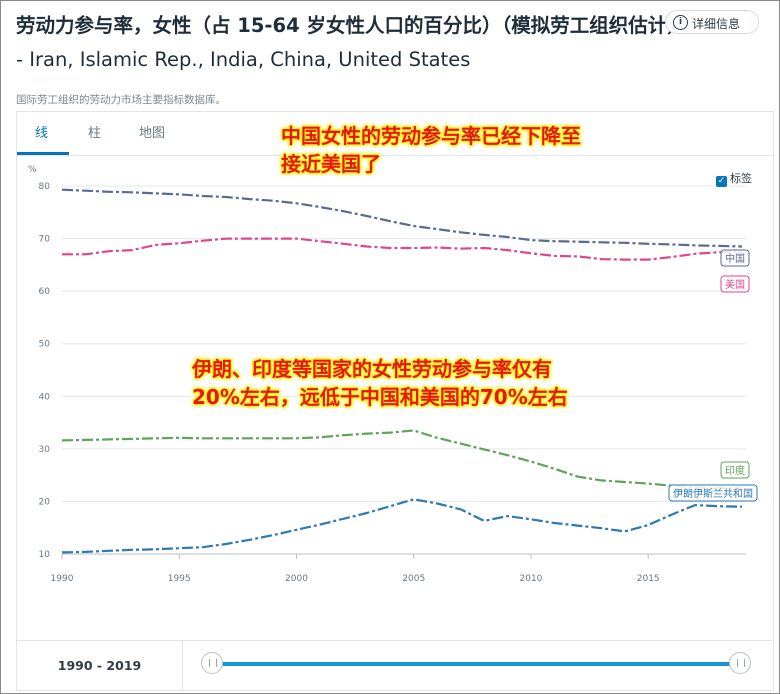  Describe the element at coordinates (402, 218) in the screenshot. I see `series-line-china` at that location.